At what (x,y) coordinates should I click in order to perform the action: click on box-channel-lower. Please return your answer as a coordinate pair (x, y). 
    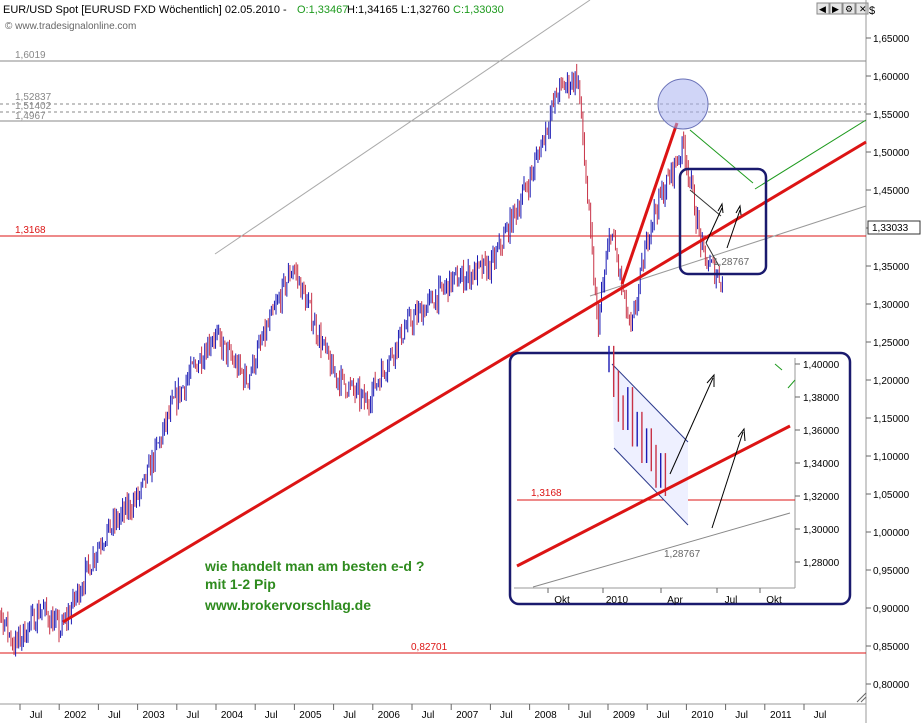
    Looking at the image, I should click on (712, 254).